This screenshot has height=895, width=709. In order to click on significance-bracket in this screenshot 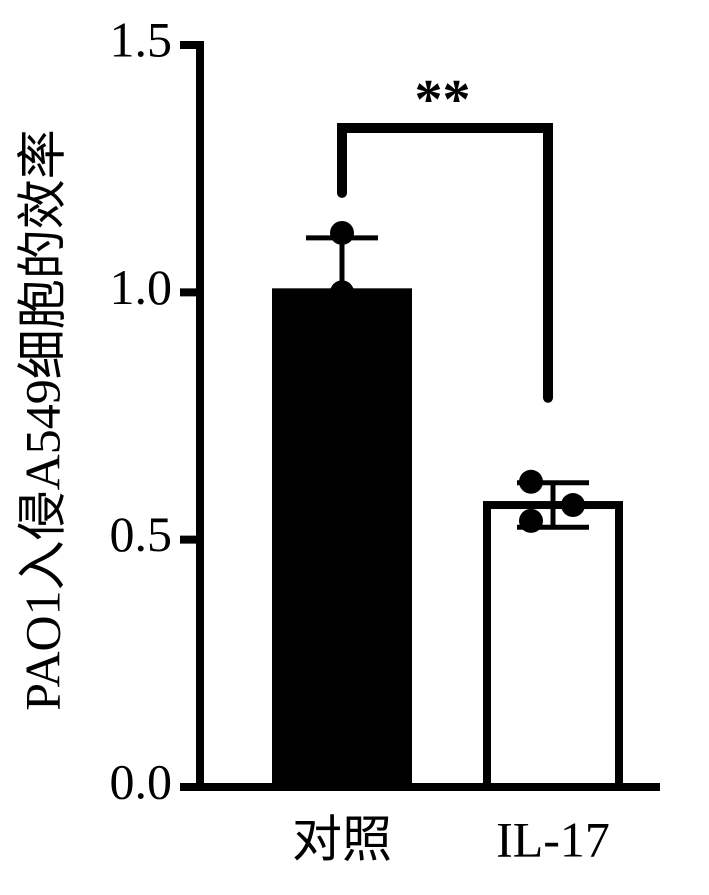, I will do `click(445, 263)`.